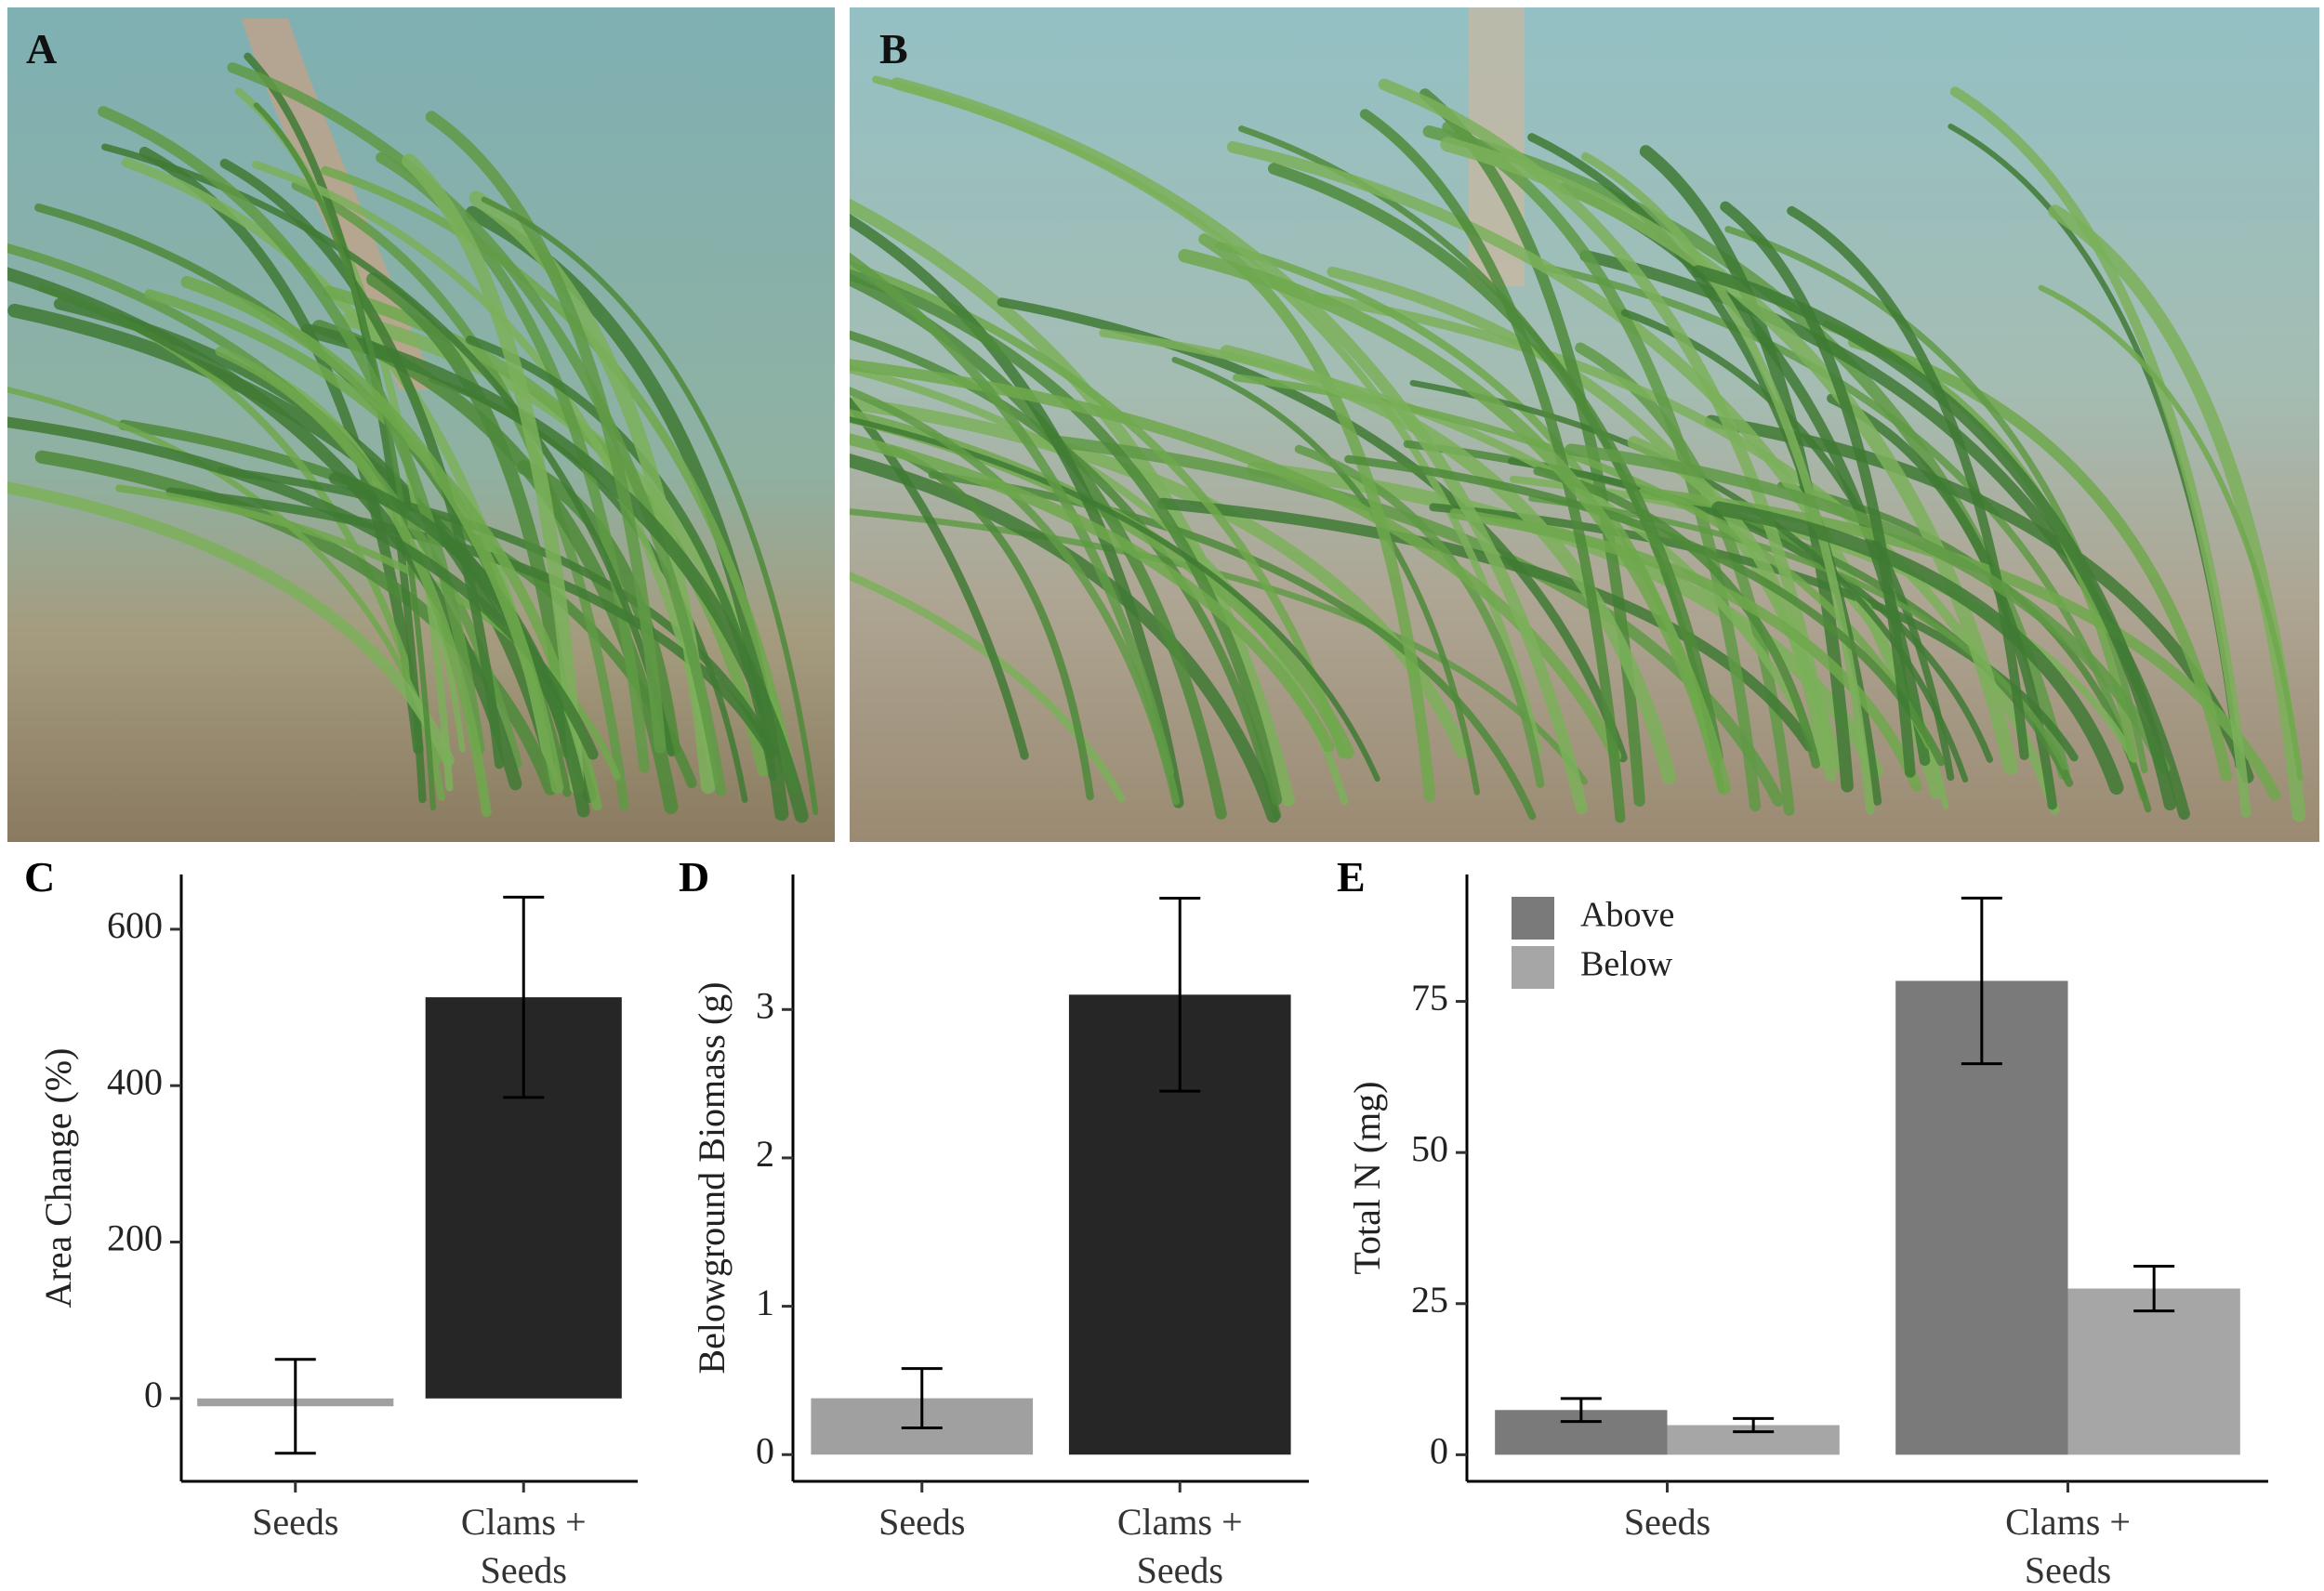 The image size is (2324, 1591). Describe the element at coordinates (1367, 1177) in the screenshot. I see `y-axis-title: Total N (mg)` at that location.